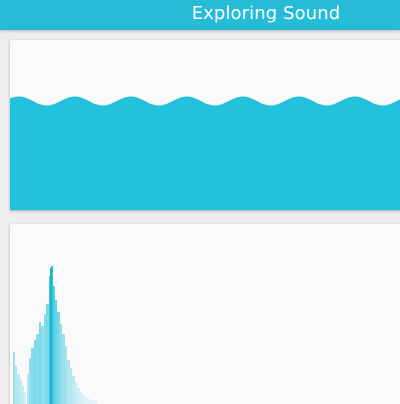 This screenshot has width=400, height=404. I want to click on frequency-spectrum-visualizer, so click(55, 335).